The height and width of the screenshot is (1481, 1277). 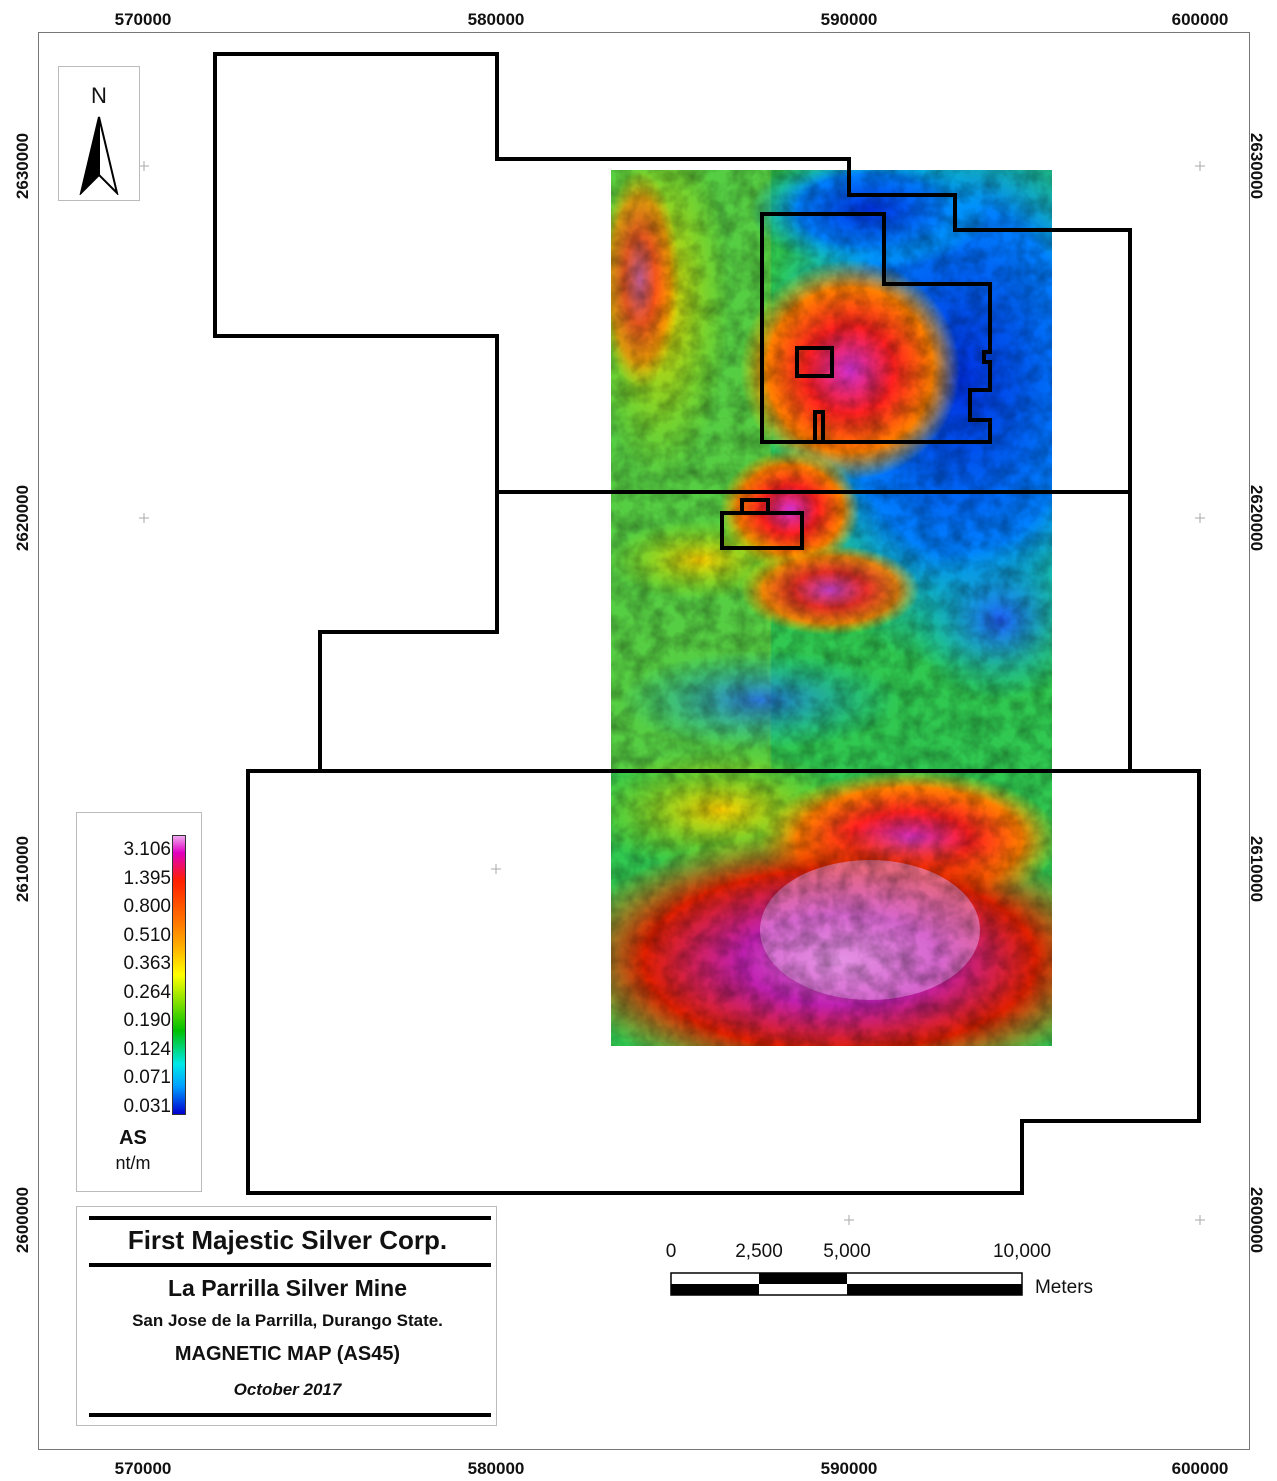 I want to click on legend-value: 1.395, so click(x=147, y=878).